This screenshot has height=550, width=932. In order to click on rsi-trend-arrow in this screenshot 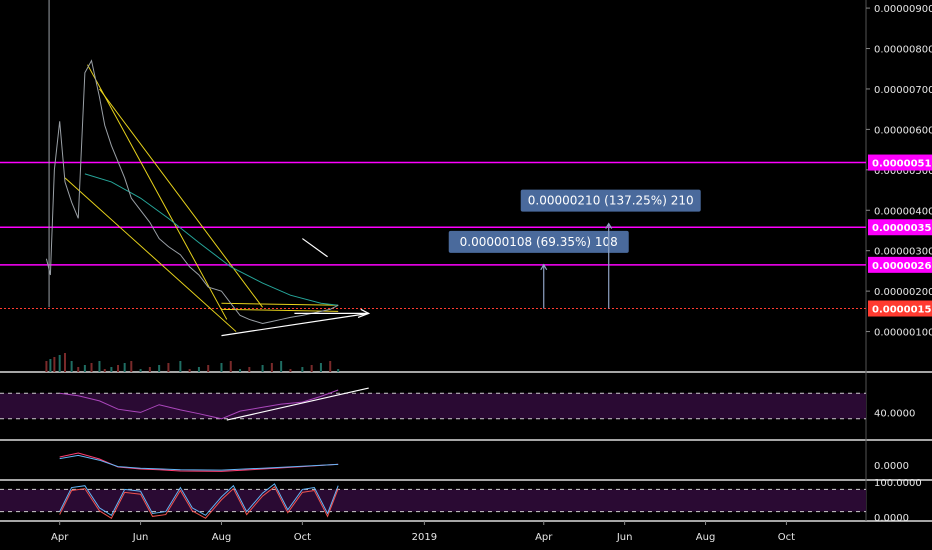, I will do `click(297, 404)`.